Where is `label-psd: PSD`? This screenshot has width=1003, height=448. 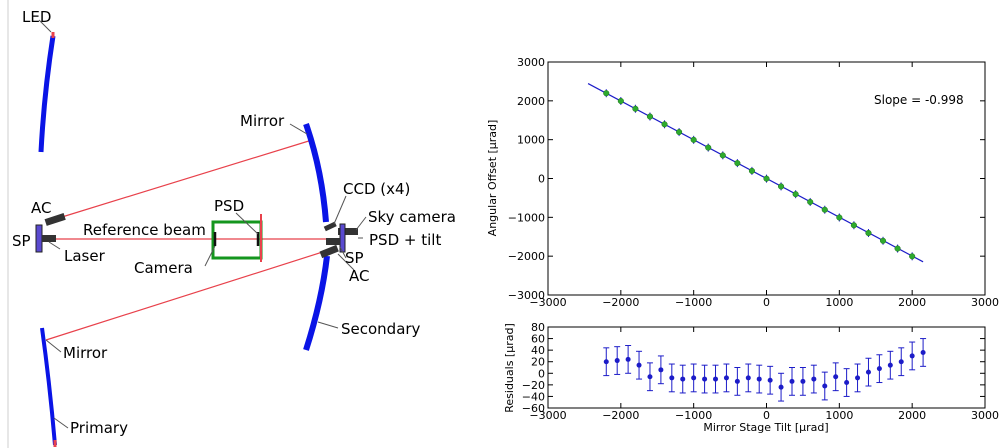 label-psd: PSD is located at coordinates (229, 206).